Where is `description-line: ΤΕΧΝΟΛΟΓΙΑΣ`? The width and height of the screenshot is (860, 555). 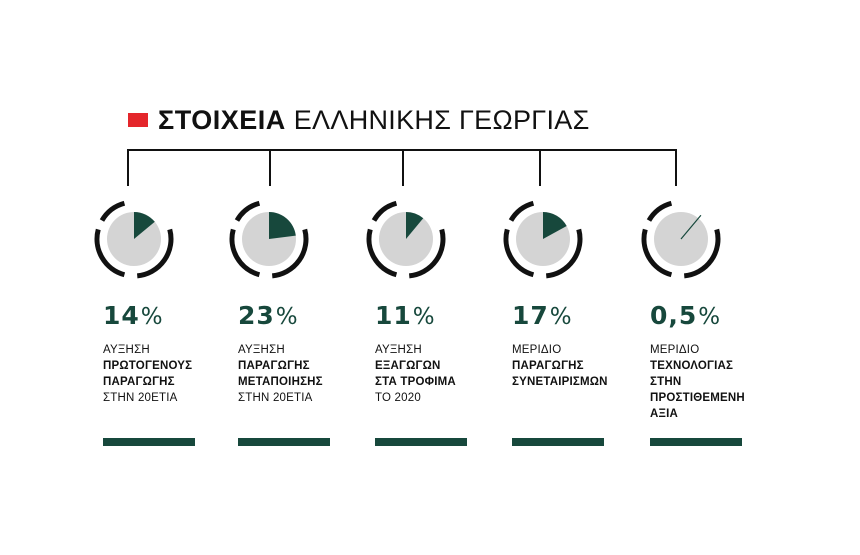
description-line: ΤΕΧΝΟΛΟΓΙΑΣ is located at coordinates (692, 366).